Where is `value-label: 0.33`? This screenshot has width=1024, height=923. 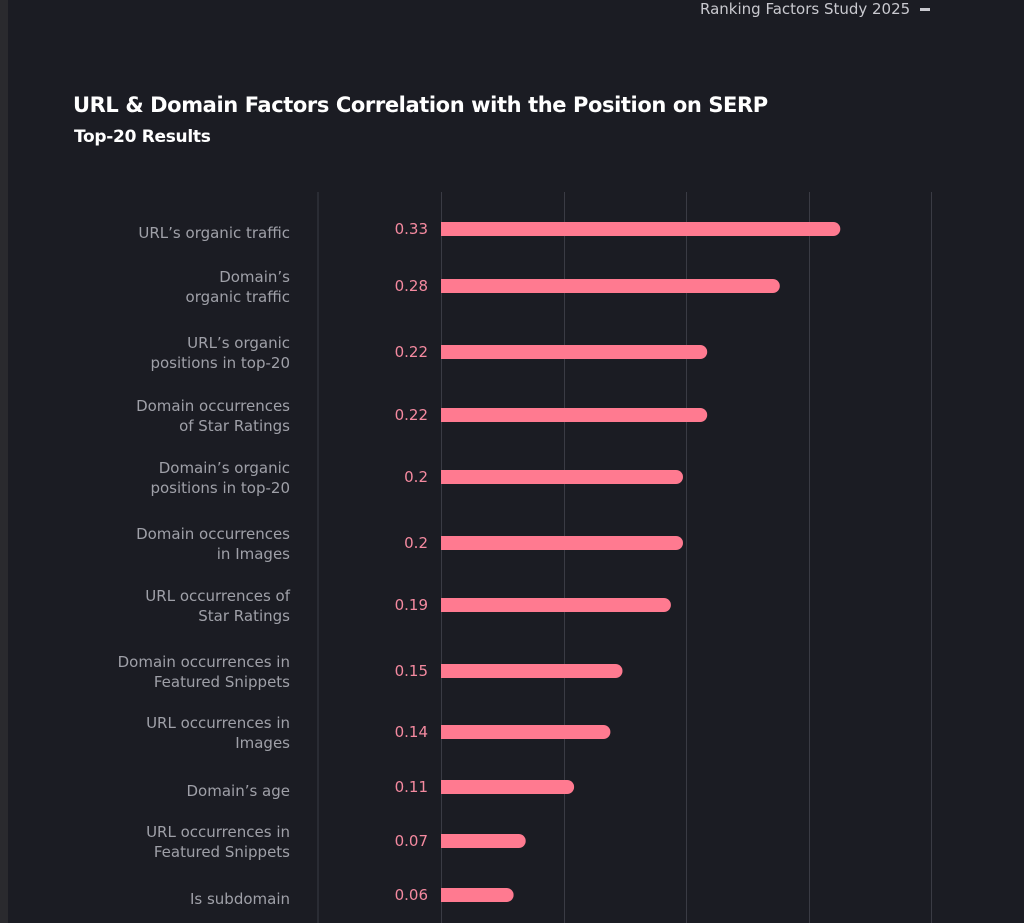
value-label: 0.33 is located at coordinates (411, 229).